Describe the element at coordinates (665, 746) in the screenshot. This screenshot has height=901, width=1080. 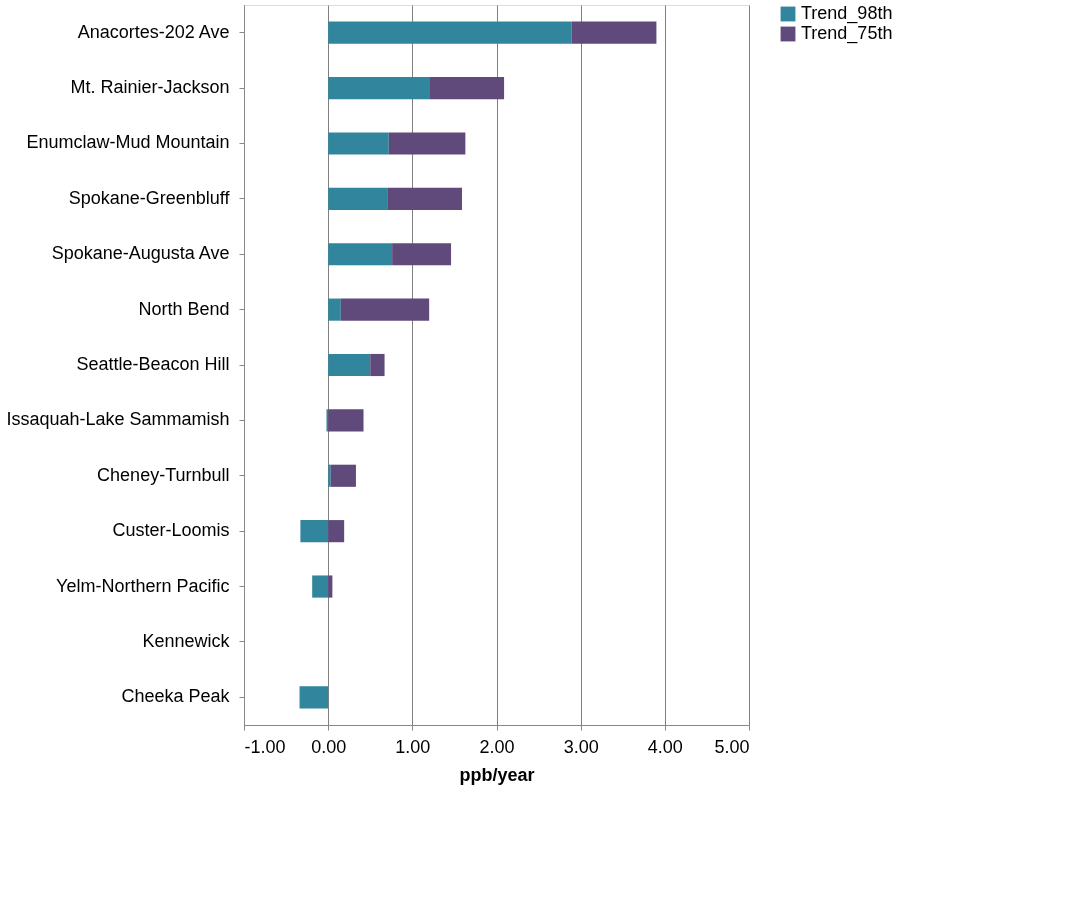
I see `x-tick-label: 4.00` at that location.